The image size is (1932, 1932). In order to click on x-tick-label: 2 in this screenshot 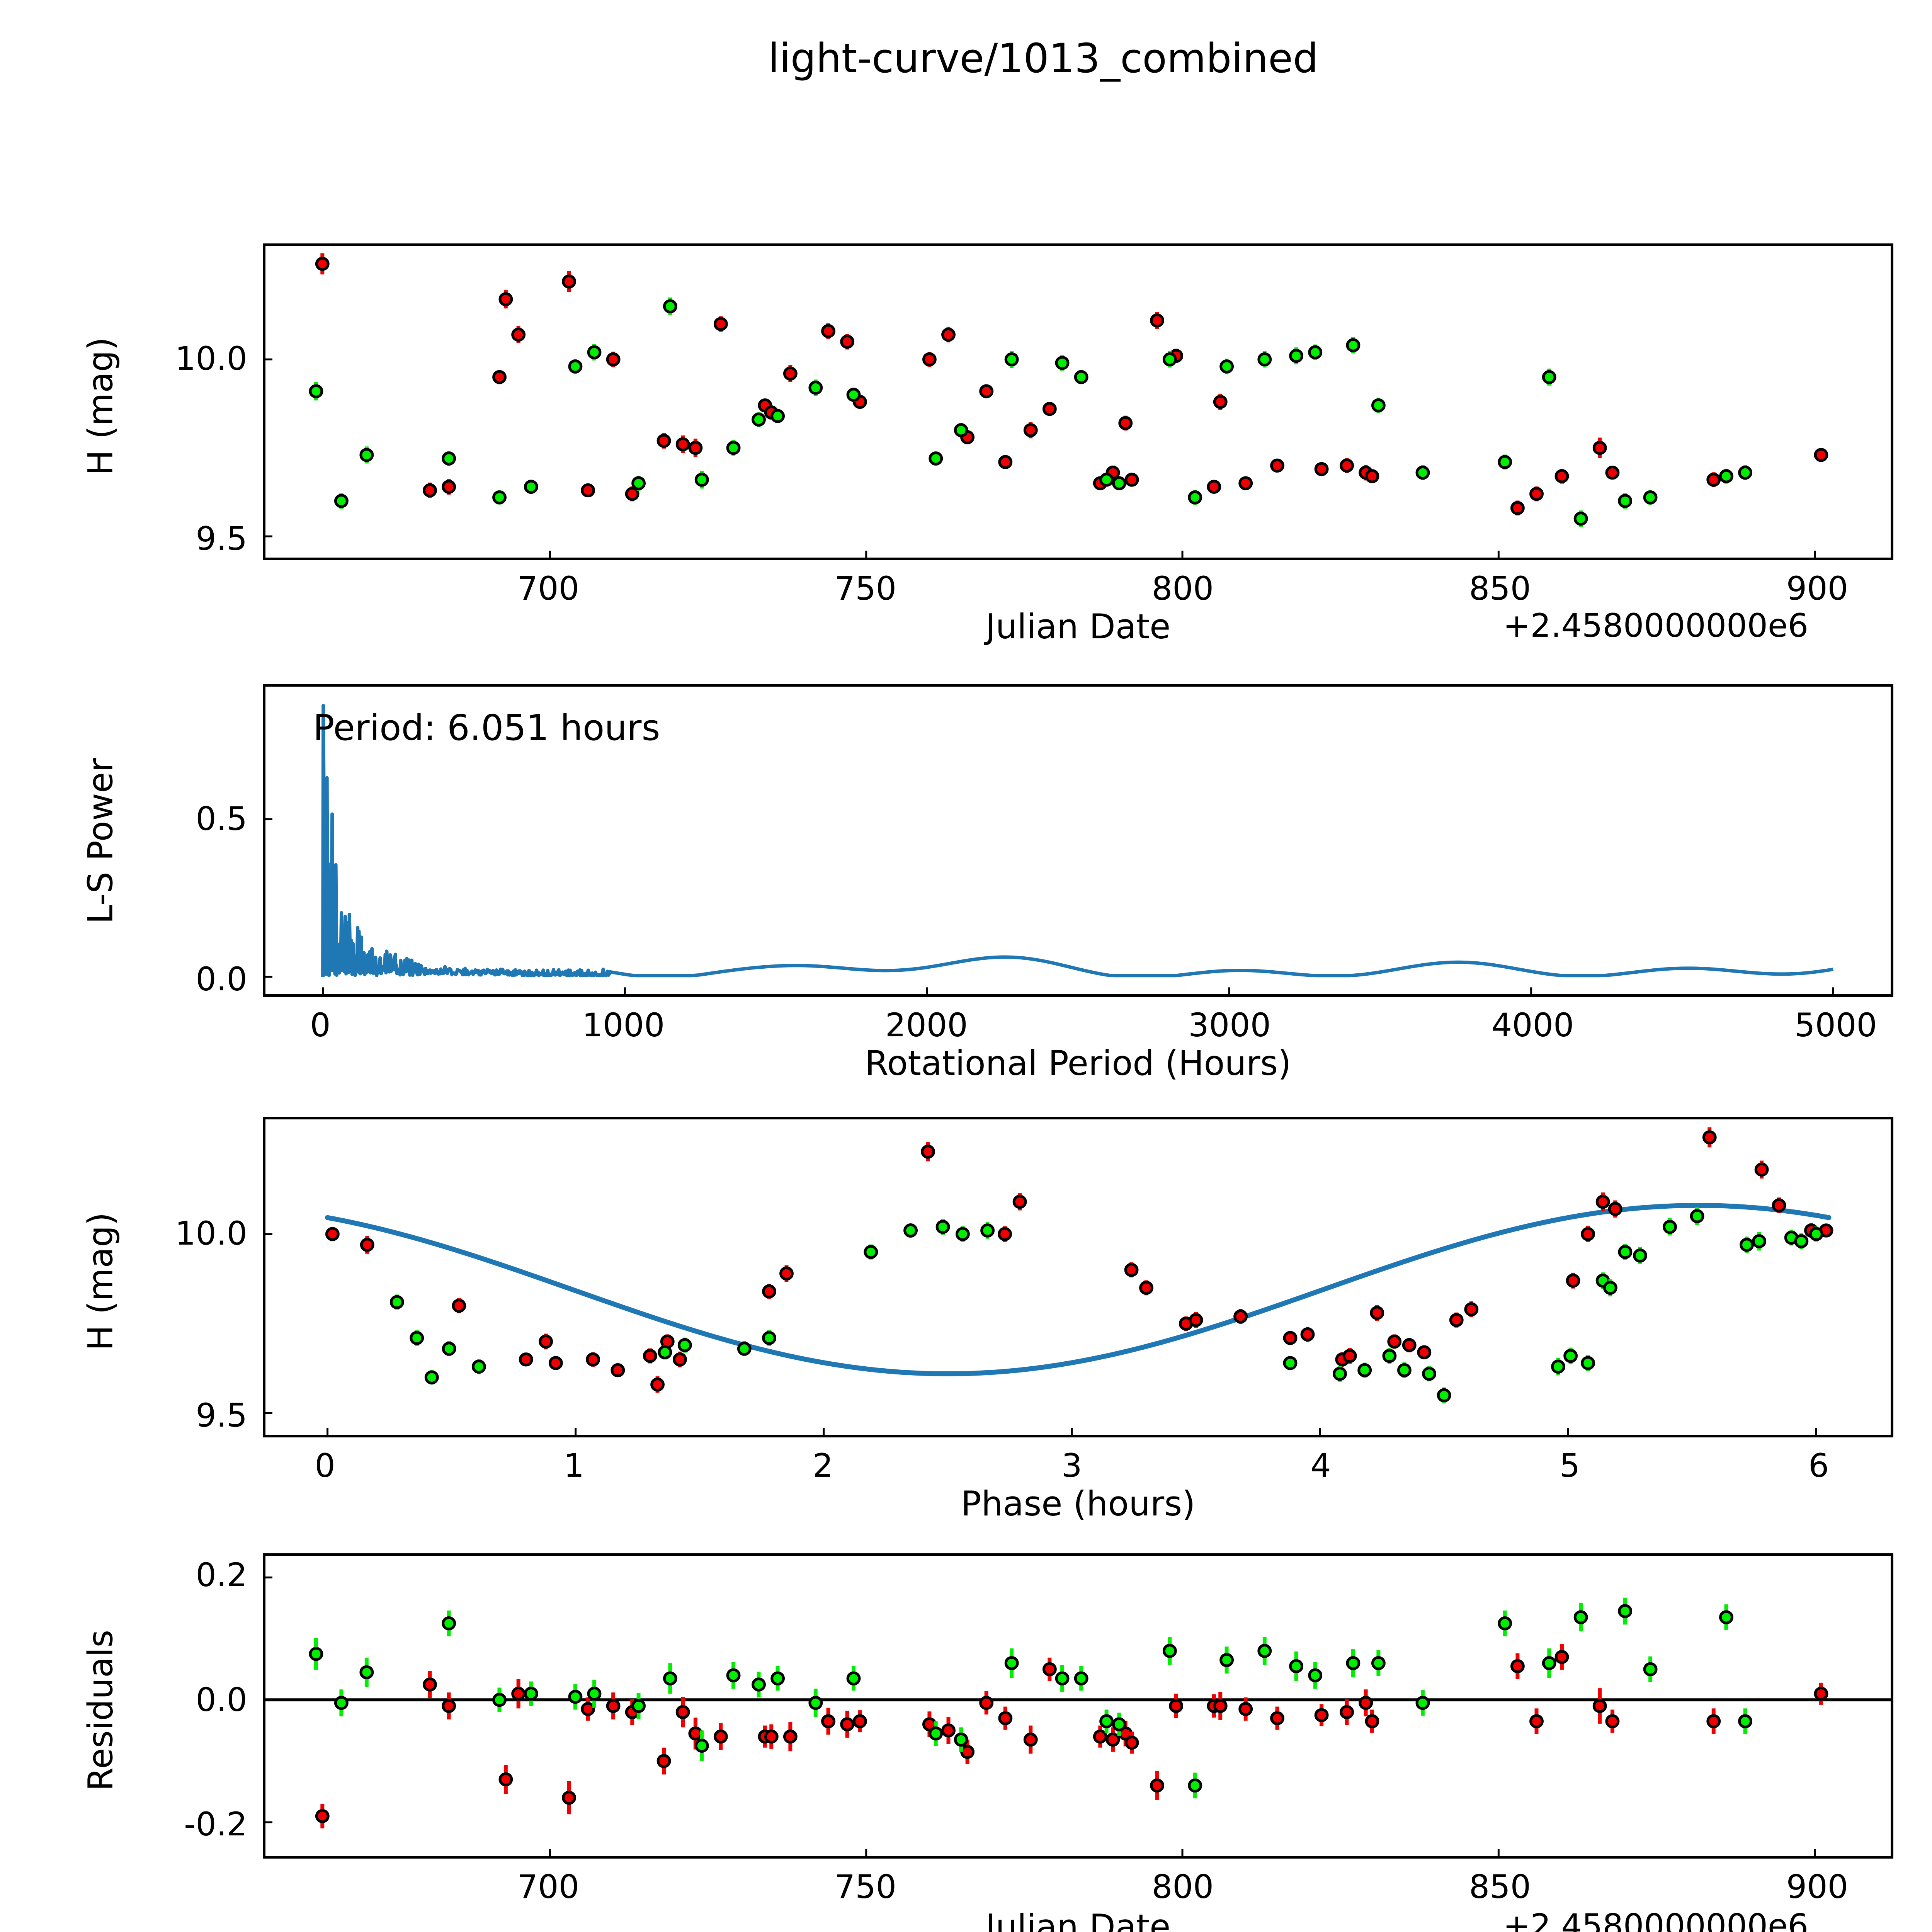, I will do `click(822, 1466)`.